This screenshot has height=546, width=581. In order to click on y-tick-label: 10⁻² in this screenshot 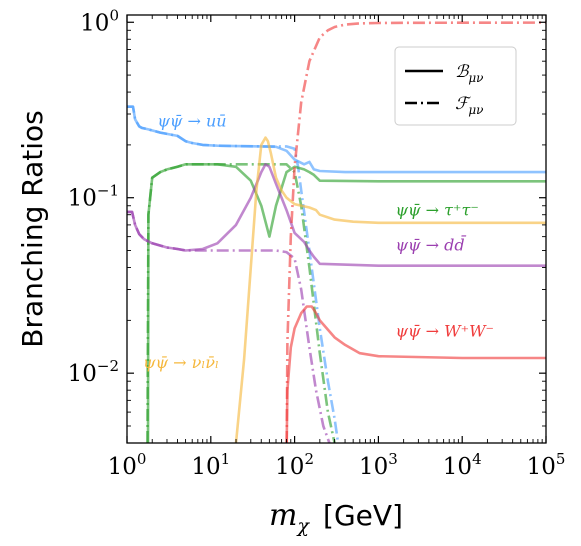, I will do `click(93, 372)`.